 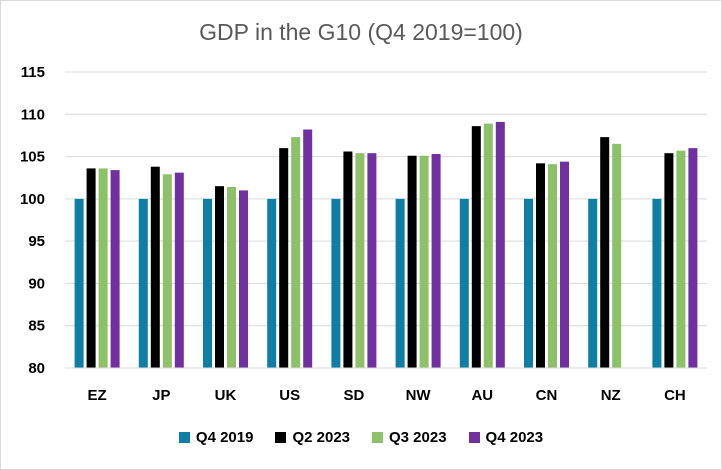 I want to click on legend-item: Q4 2019, so click(x=216, y=437).